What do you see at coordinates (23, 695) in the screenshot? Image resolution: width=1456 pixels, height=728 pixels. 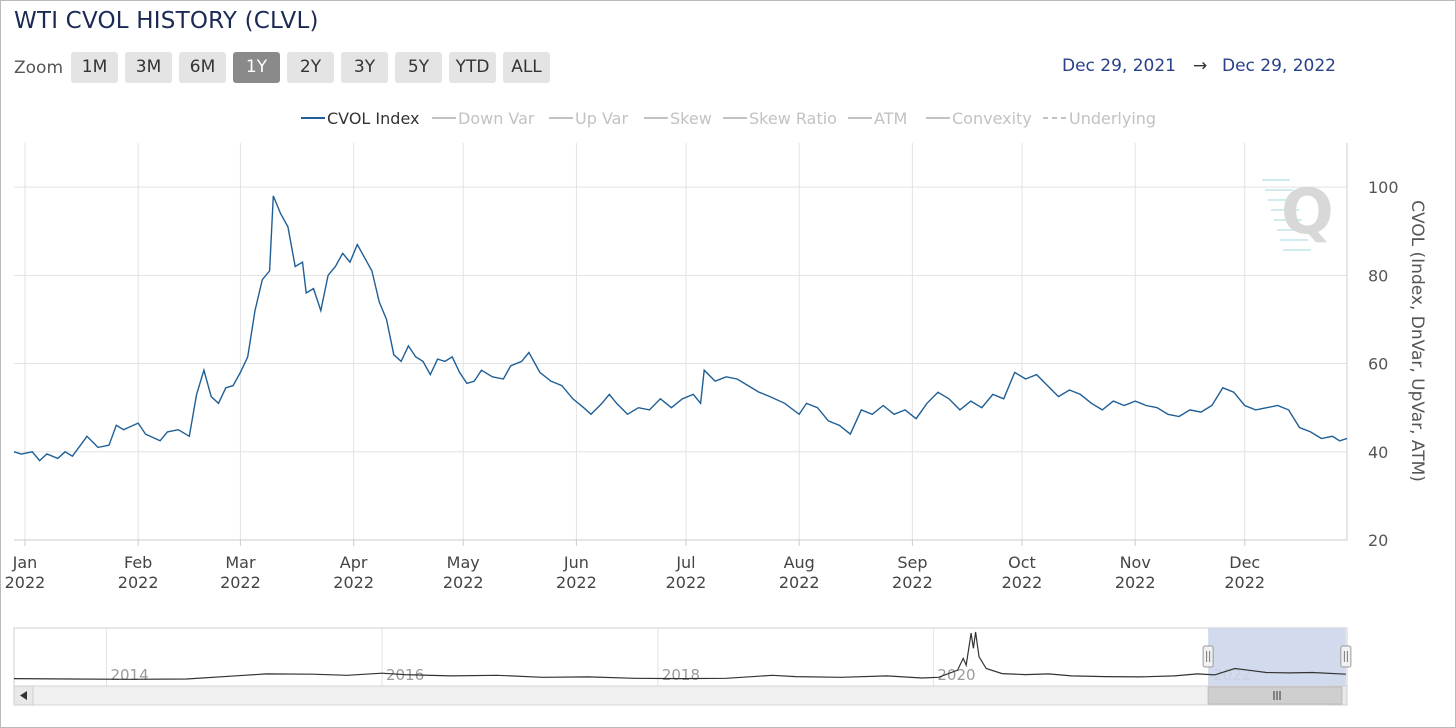 I see `chevron-left-icon` at bounding box center [23, 695].